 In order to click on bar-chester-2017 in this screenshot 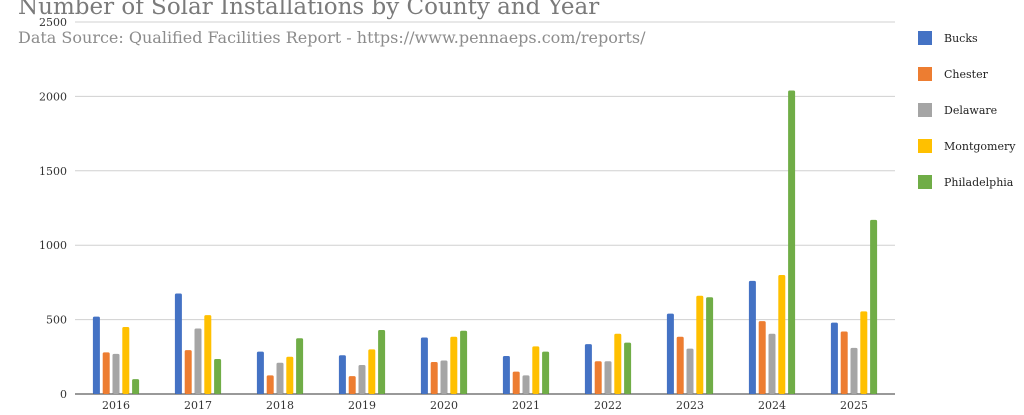, I will do `click(188, 372)`.